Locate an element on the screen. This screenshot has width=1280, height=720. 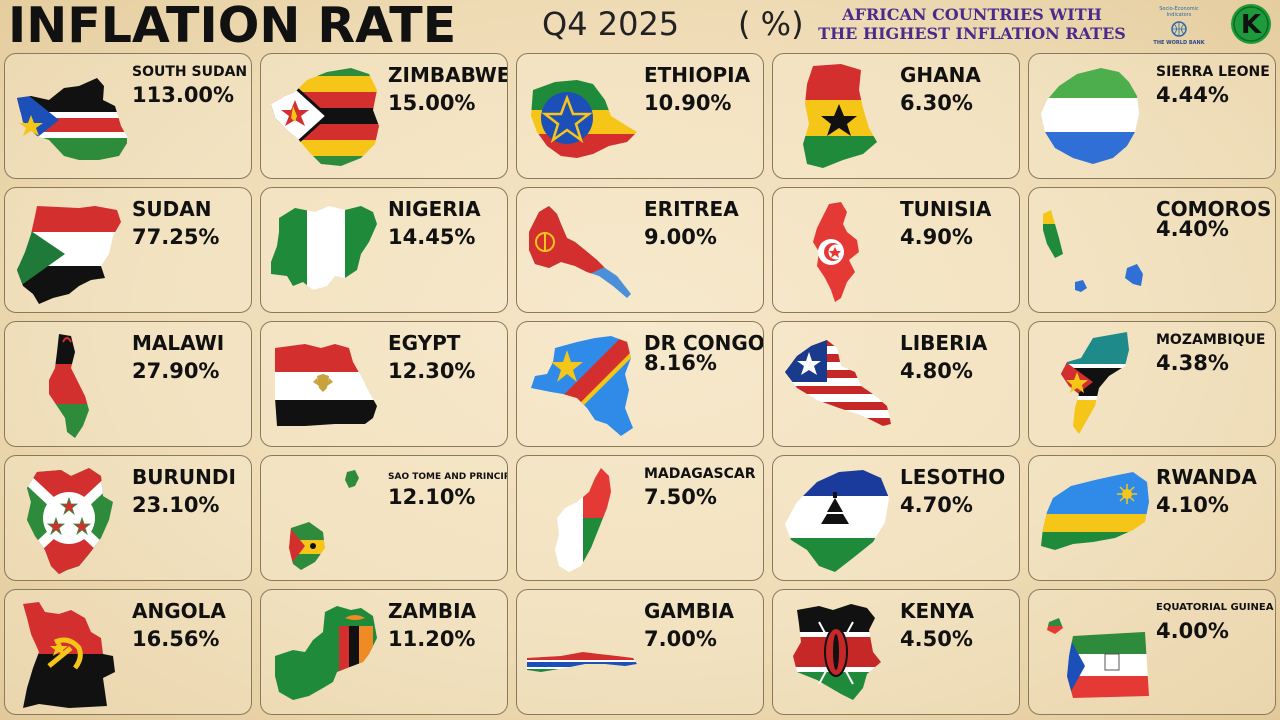
dr-congo-flag-map is located at coordinates (582, 386).